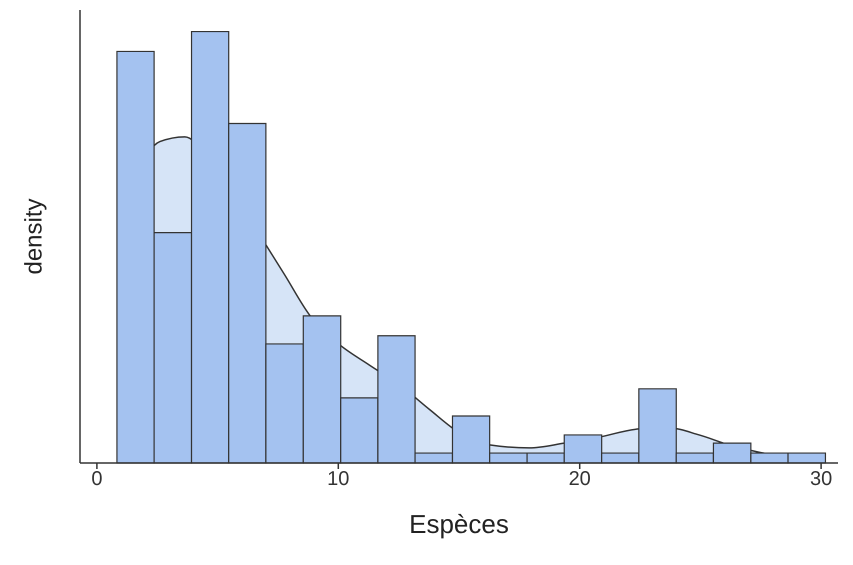  What do you see at coordinates (338, 479) in the screenshot?
I see `x-tick-label: 10` at bounding box center [338, 479].